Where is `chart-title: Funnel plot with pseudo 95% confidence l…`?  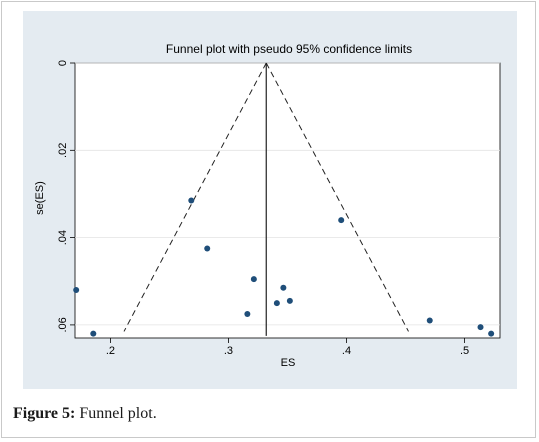 chart-title: Funnel plot with pseudo 95% confidence l… is located at coordinates (289, 49).